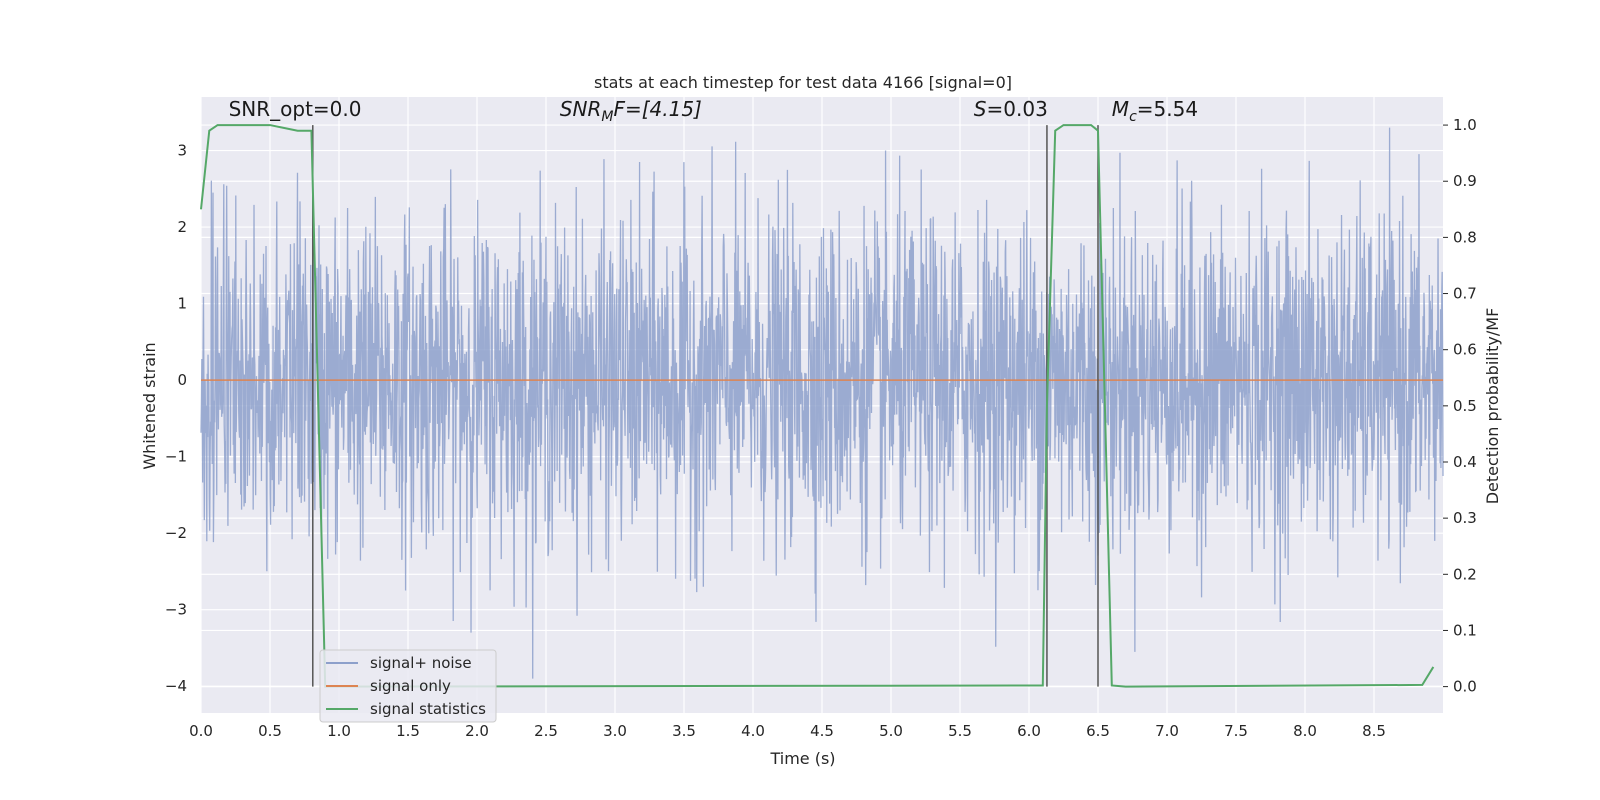 Image resolution: width=1600 pixels, height=800 pixels. What do you see at coordinates (270, 731) in the screenshot?
I see `x-tick-label: 0.5` at bounding box center [270, 731].